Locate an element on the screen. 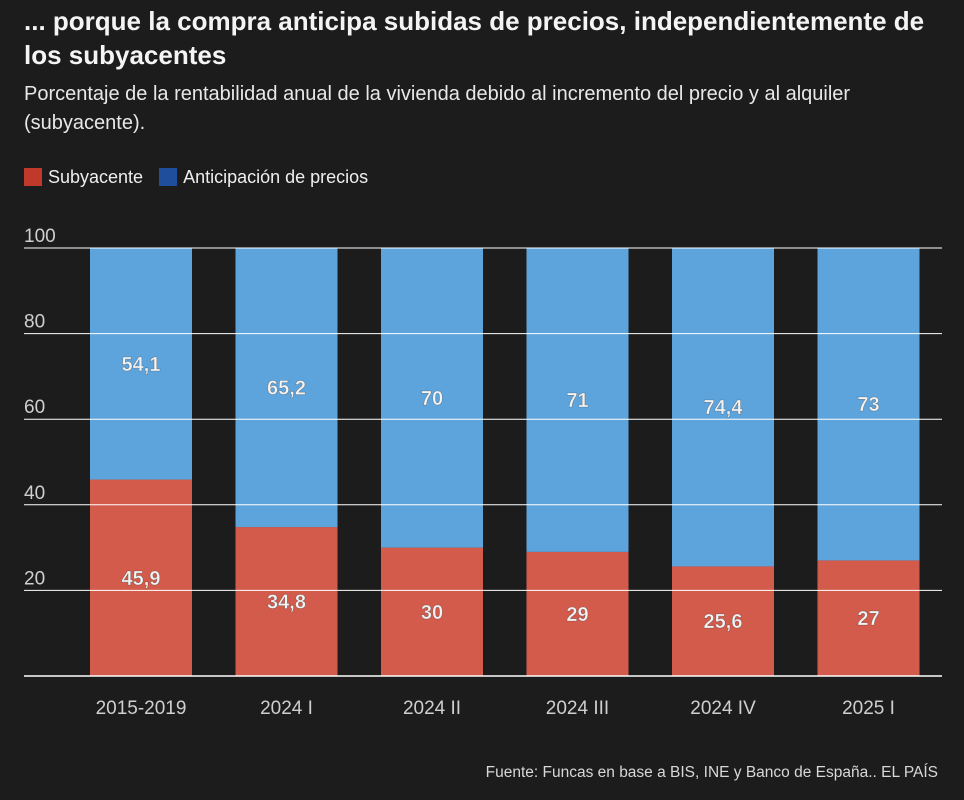 The image size is (964, 800). data-label-subyacente-1: 34,8 is located at coordinates (286, 603).